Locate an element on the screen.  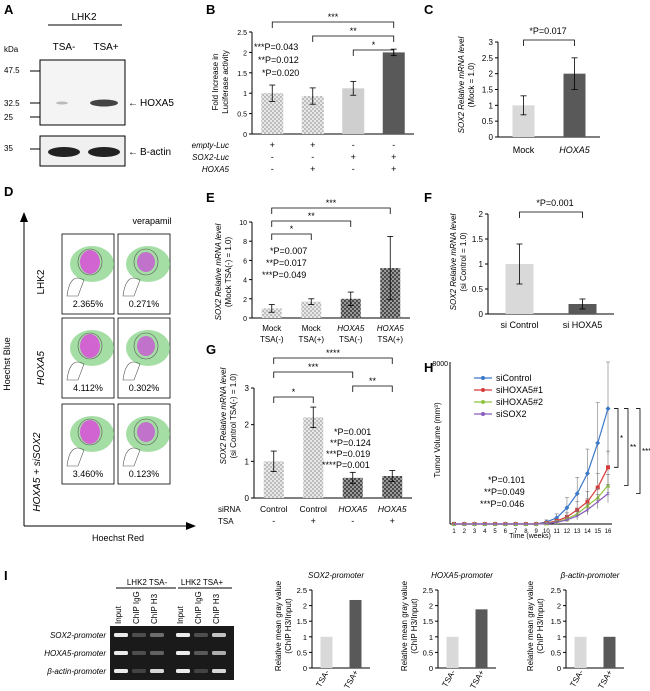
h-x-tick-label: 10 is located at coordinates (546, 532).